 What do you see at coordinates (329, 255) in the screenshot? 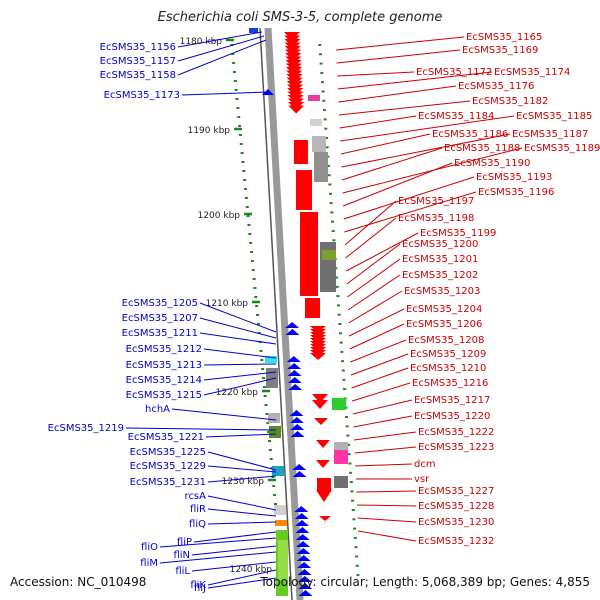
I see `feature-green` at bounding box center [329, 255].